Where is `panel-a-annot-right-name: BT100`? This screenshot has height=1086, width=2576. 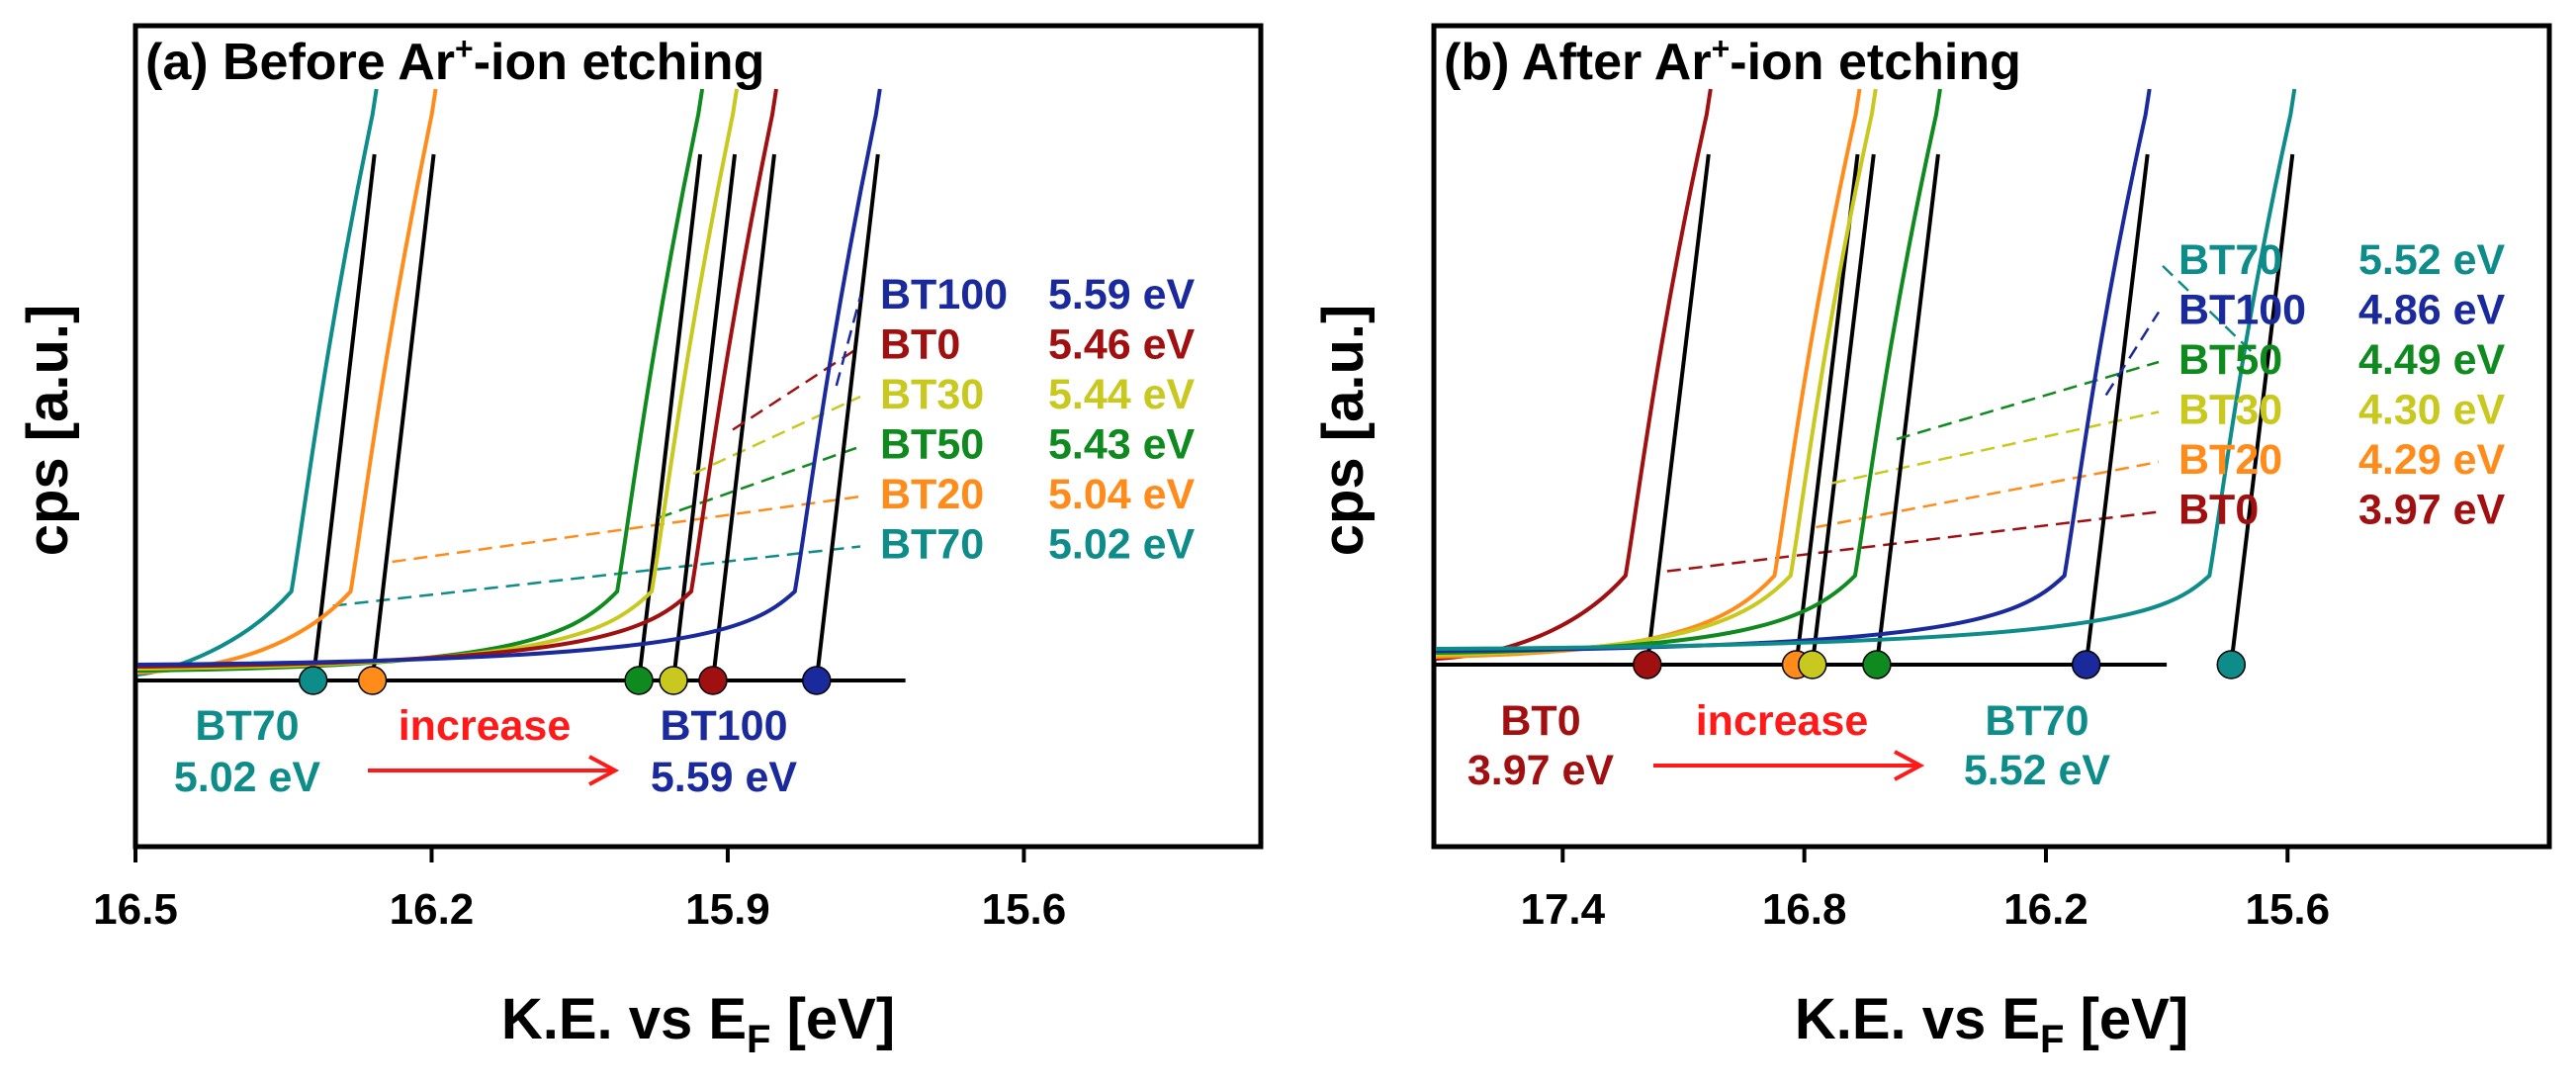
panel-a-annot-right-name: BT100 is located at coordinates (723, 726).